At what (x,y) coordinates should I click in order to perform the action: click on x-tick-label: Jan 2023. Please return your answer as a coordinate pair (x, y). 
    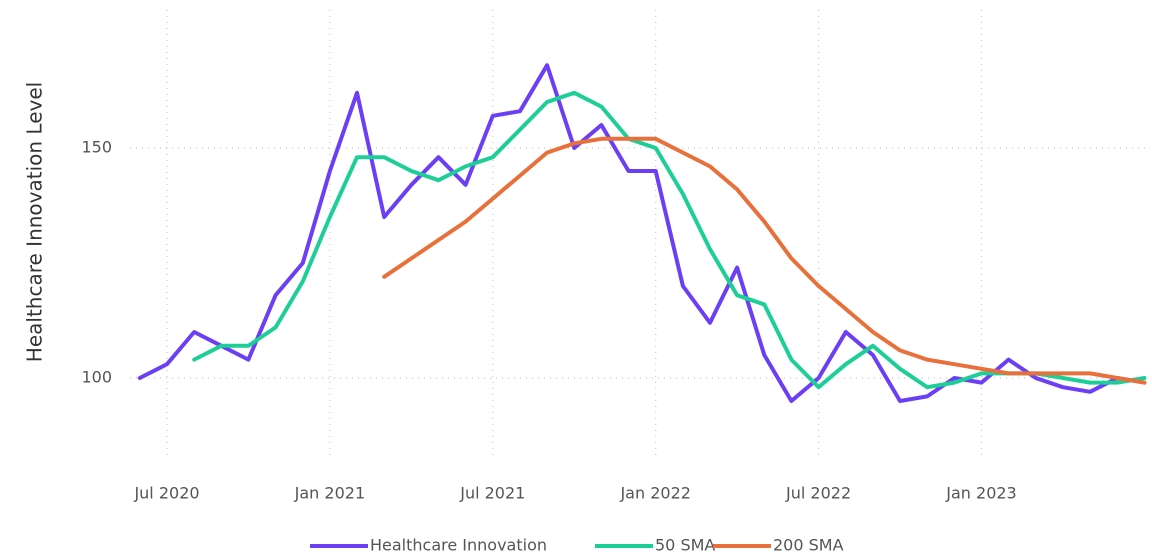
    Looking at the image, I should click on (980, 493).